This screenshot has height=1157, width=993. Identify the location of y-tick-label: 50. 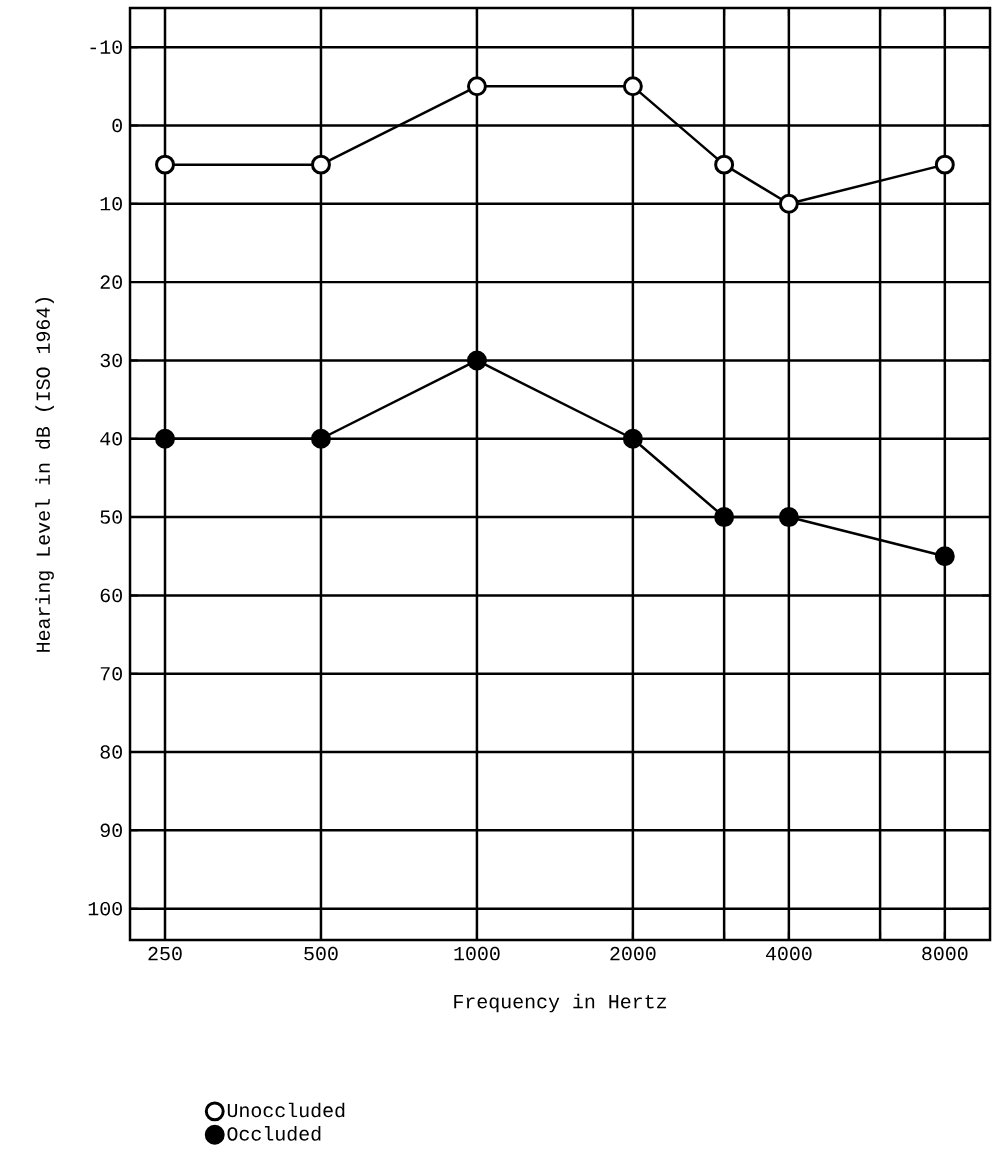
(111, 517).